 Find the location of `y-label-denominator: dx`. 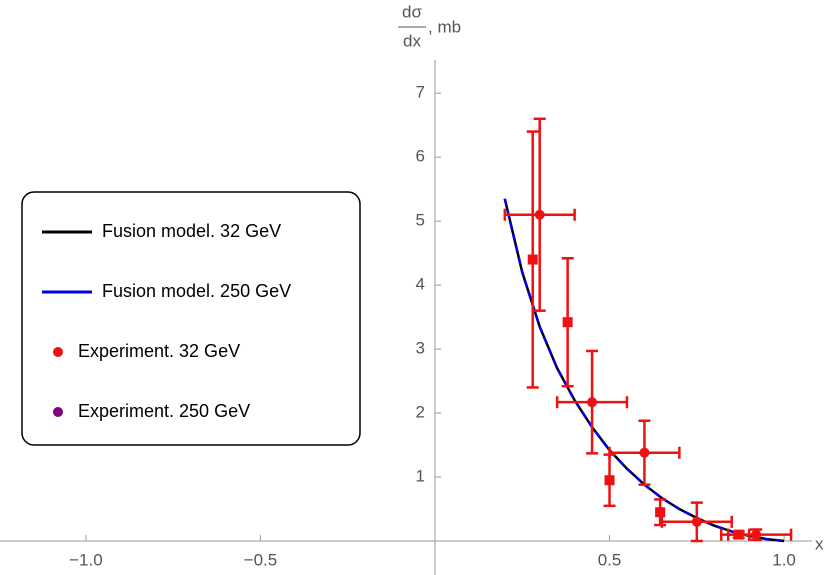

y-label-denominator: dx is located at coordinates (412, 40).